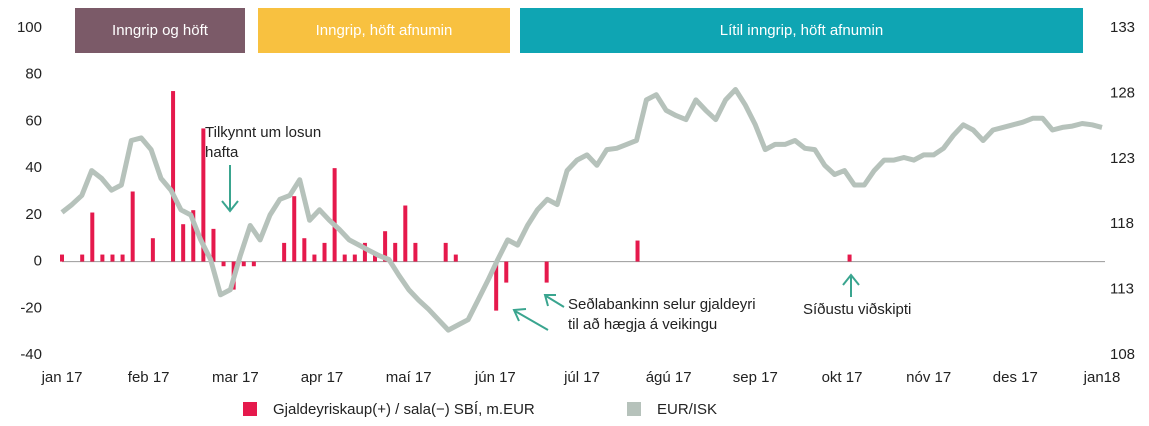  What do you see at coordinates (263, 132) in the screenshot?
I see `annotation: Tilkynnt um losun` at bounding box center [263, 132].